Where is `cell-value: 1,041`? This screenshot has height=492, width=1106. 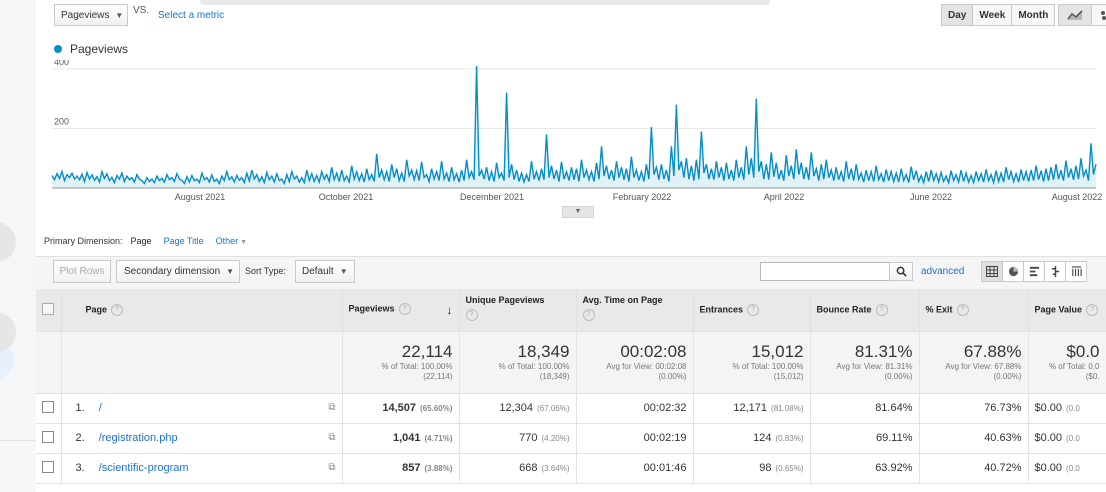
cell-value: 1,041 is located at coordinates (406, 438).